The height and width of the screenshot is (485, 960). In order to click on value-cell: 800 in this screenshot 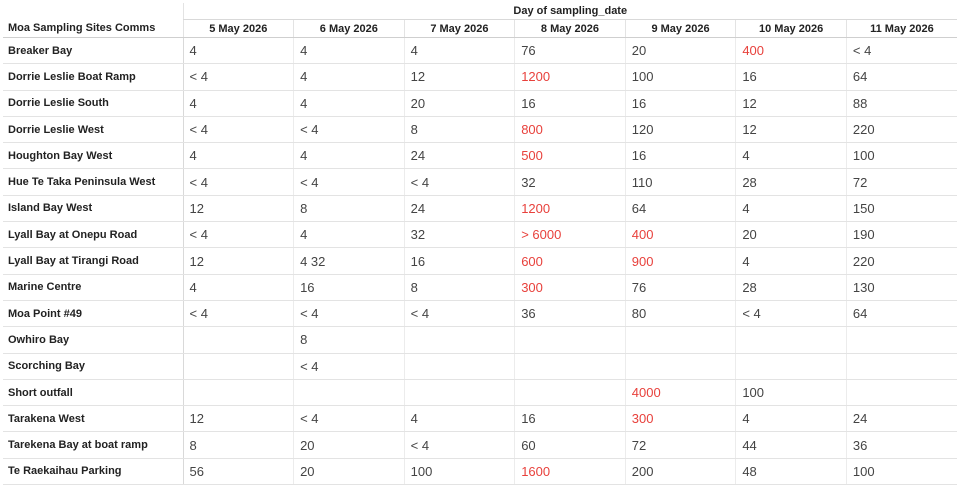, I will do `click(570, 130)`.